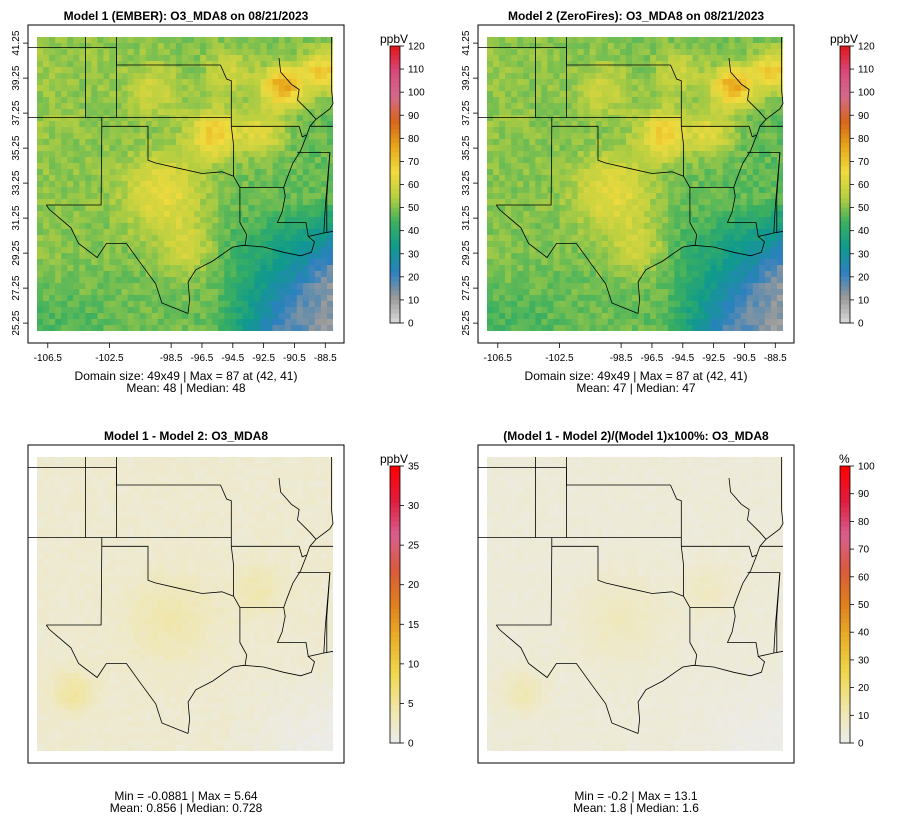  What do you see at coordinates (414, 277) in the screenshot?
I see `colorbar-tick-label: 20` at bounding box center [414, 277].